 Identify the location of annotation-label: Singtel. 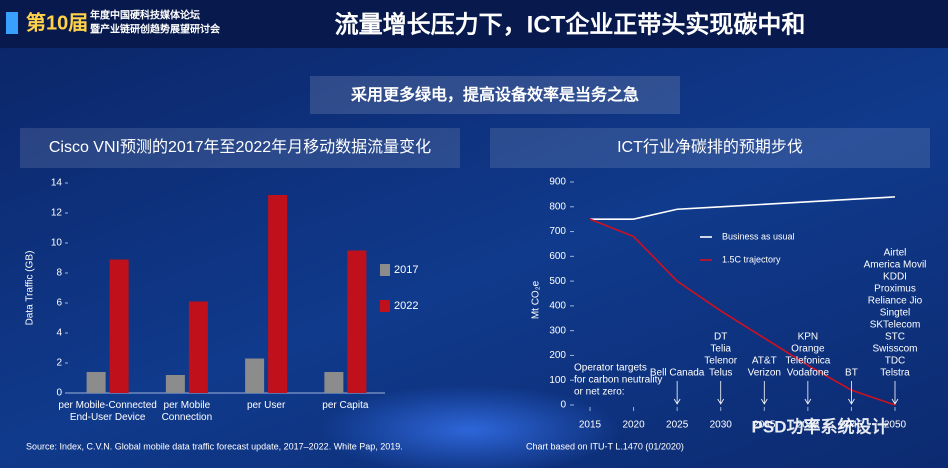
(895, 313).